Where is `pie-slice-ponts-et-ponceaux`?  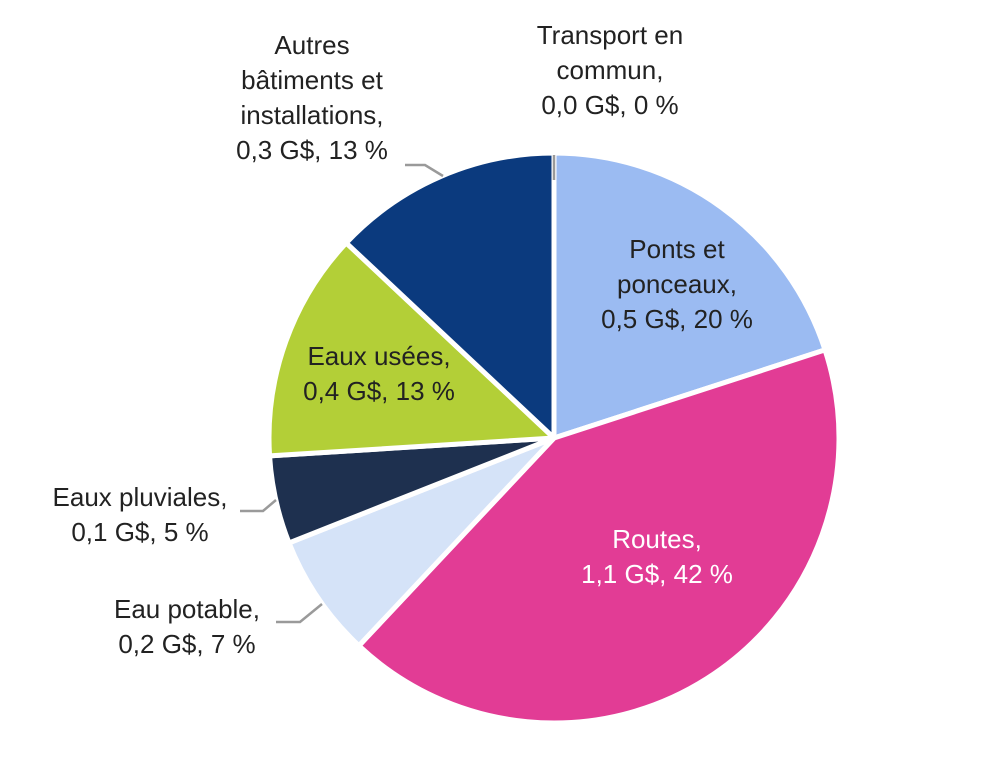 pie-slice-ponts-et-ponceaux is located at coordinates (689, 295).